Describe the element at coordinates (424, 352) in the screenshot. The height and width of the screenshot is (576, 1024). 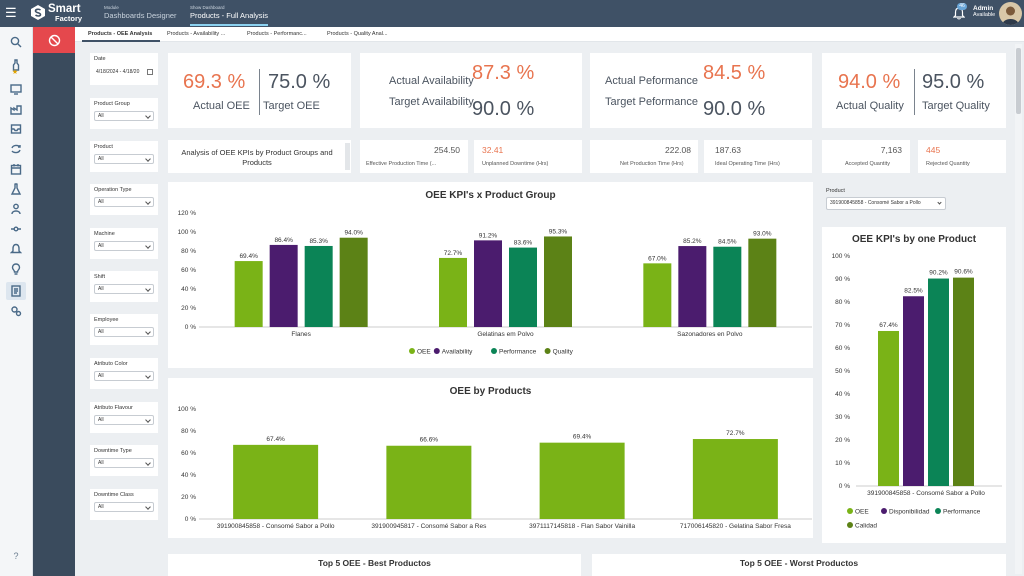
I see `legend-label: OEE` at that location.